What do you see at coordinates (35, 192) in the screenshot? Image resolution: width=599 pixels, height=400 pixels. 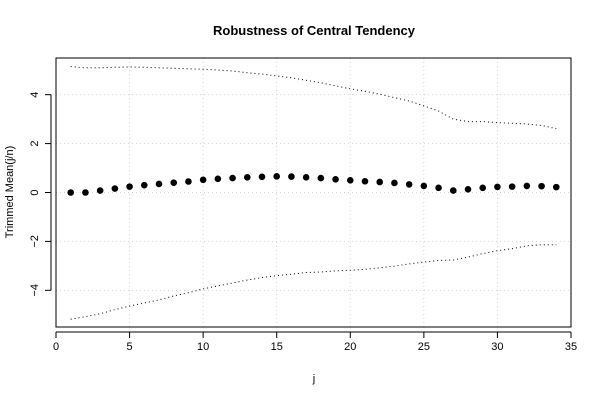 I see `y-tick-label: 0` at bounding box center [35, 192].